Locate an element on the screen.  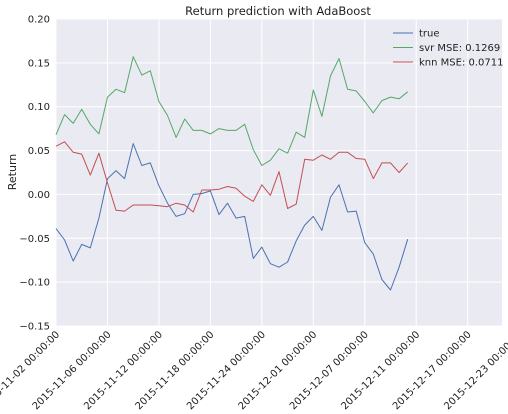
y-axis-ticks: −0.15 −0.10 −0.05 0.00 0.05 0.10 0.15 0.20 is located at coordinates (34, 174).